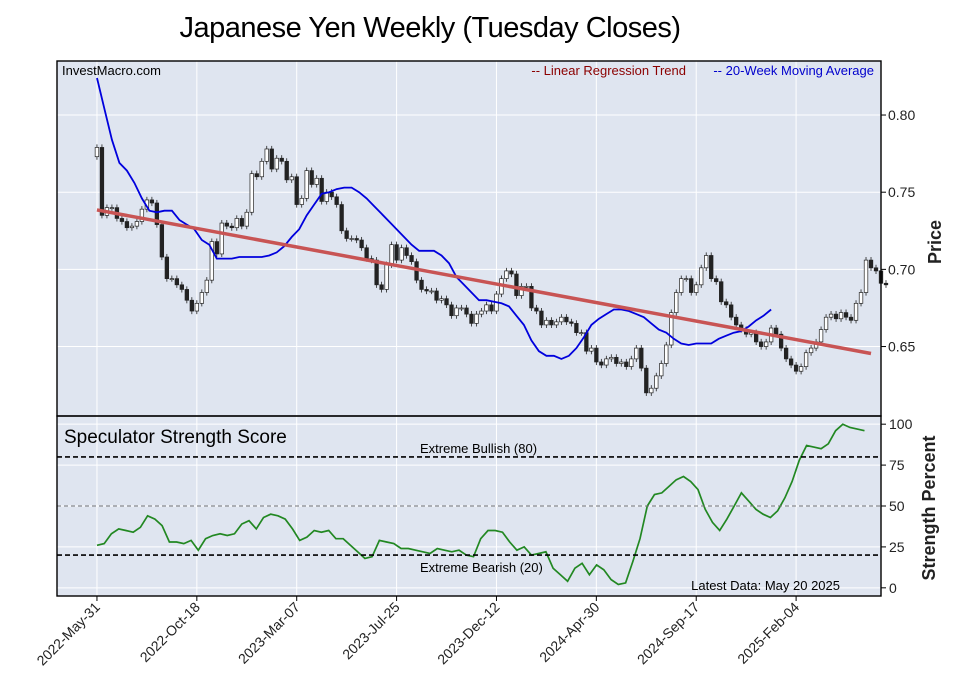 This screenshot has width=957, height=694. What do you see at coordinates (897, 465) in the screenshot?
I see `score-tick-label: 75` at bounding box center [897, 465].